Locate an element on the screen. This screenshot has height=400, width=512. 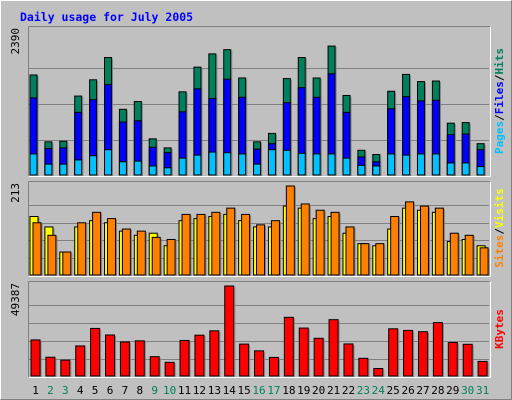
day-label-26: 26 is located at coordinates (407, 390).